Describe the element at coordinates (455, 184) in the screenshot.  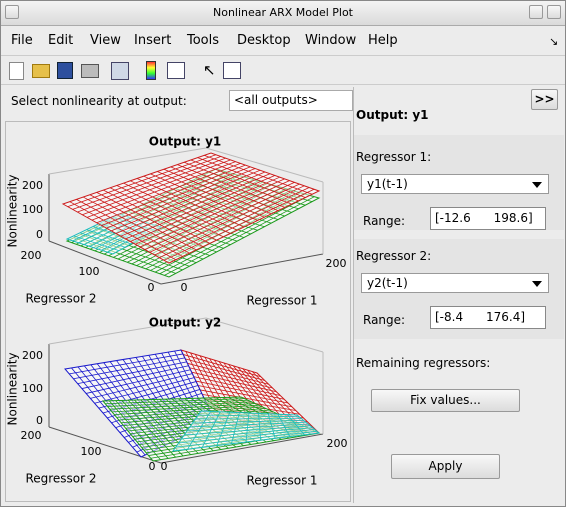
I see `regressor-select: y1(t-1)` at that location.